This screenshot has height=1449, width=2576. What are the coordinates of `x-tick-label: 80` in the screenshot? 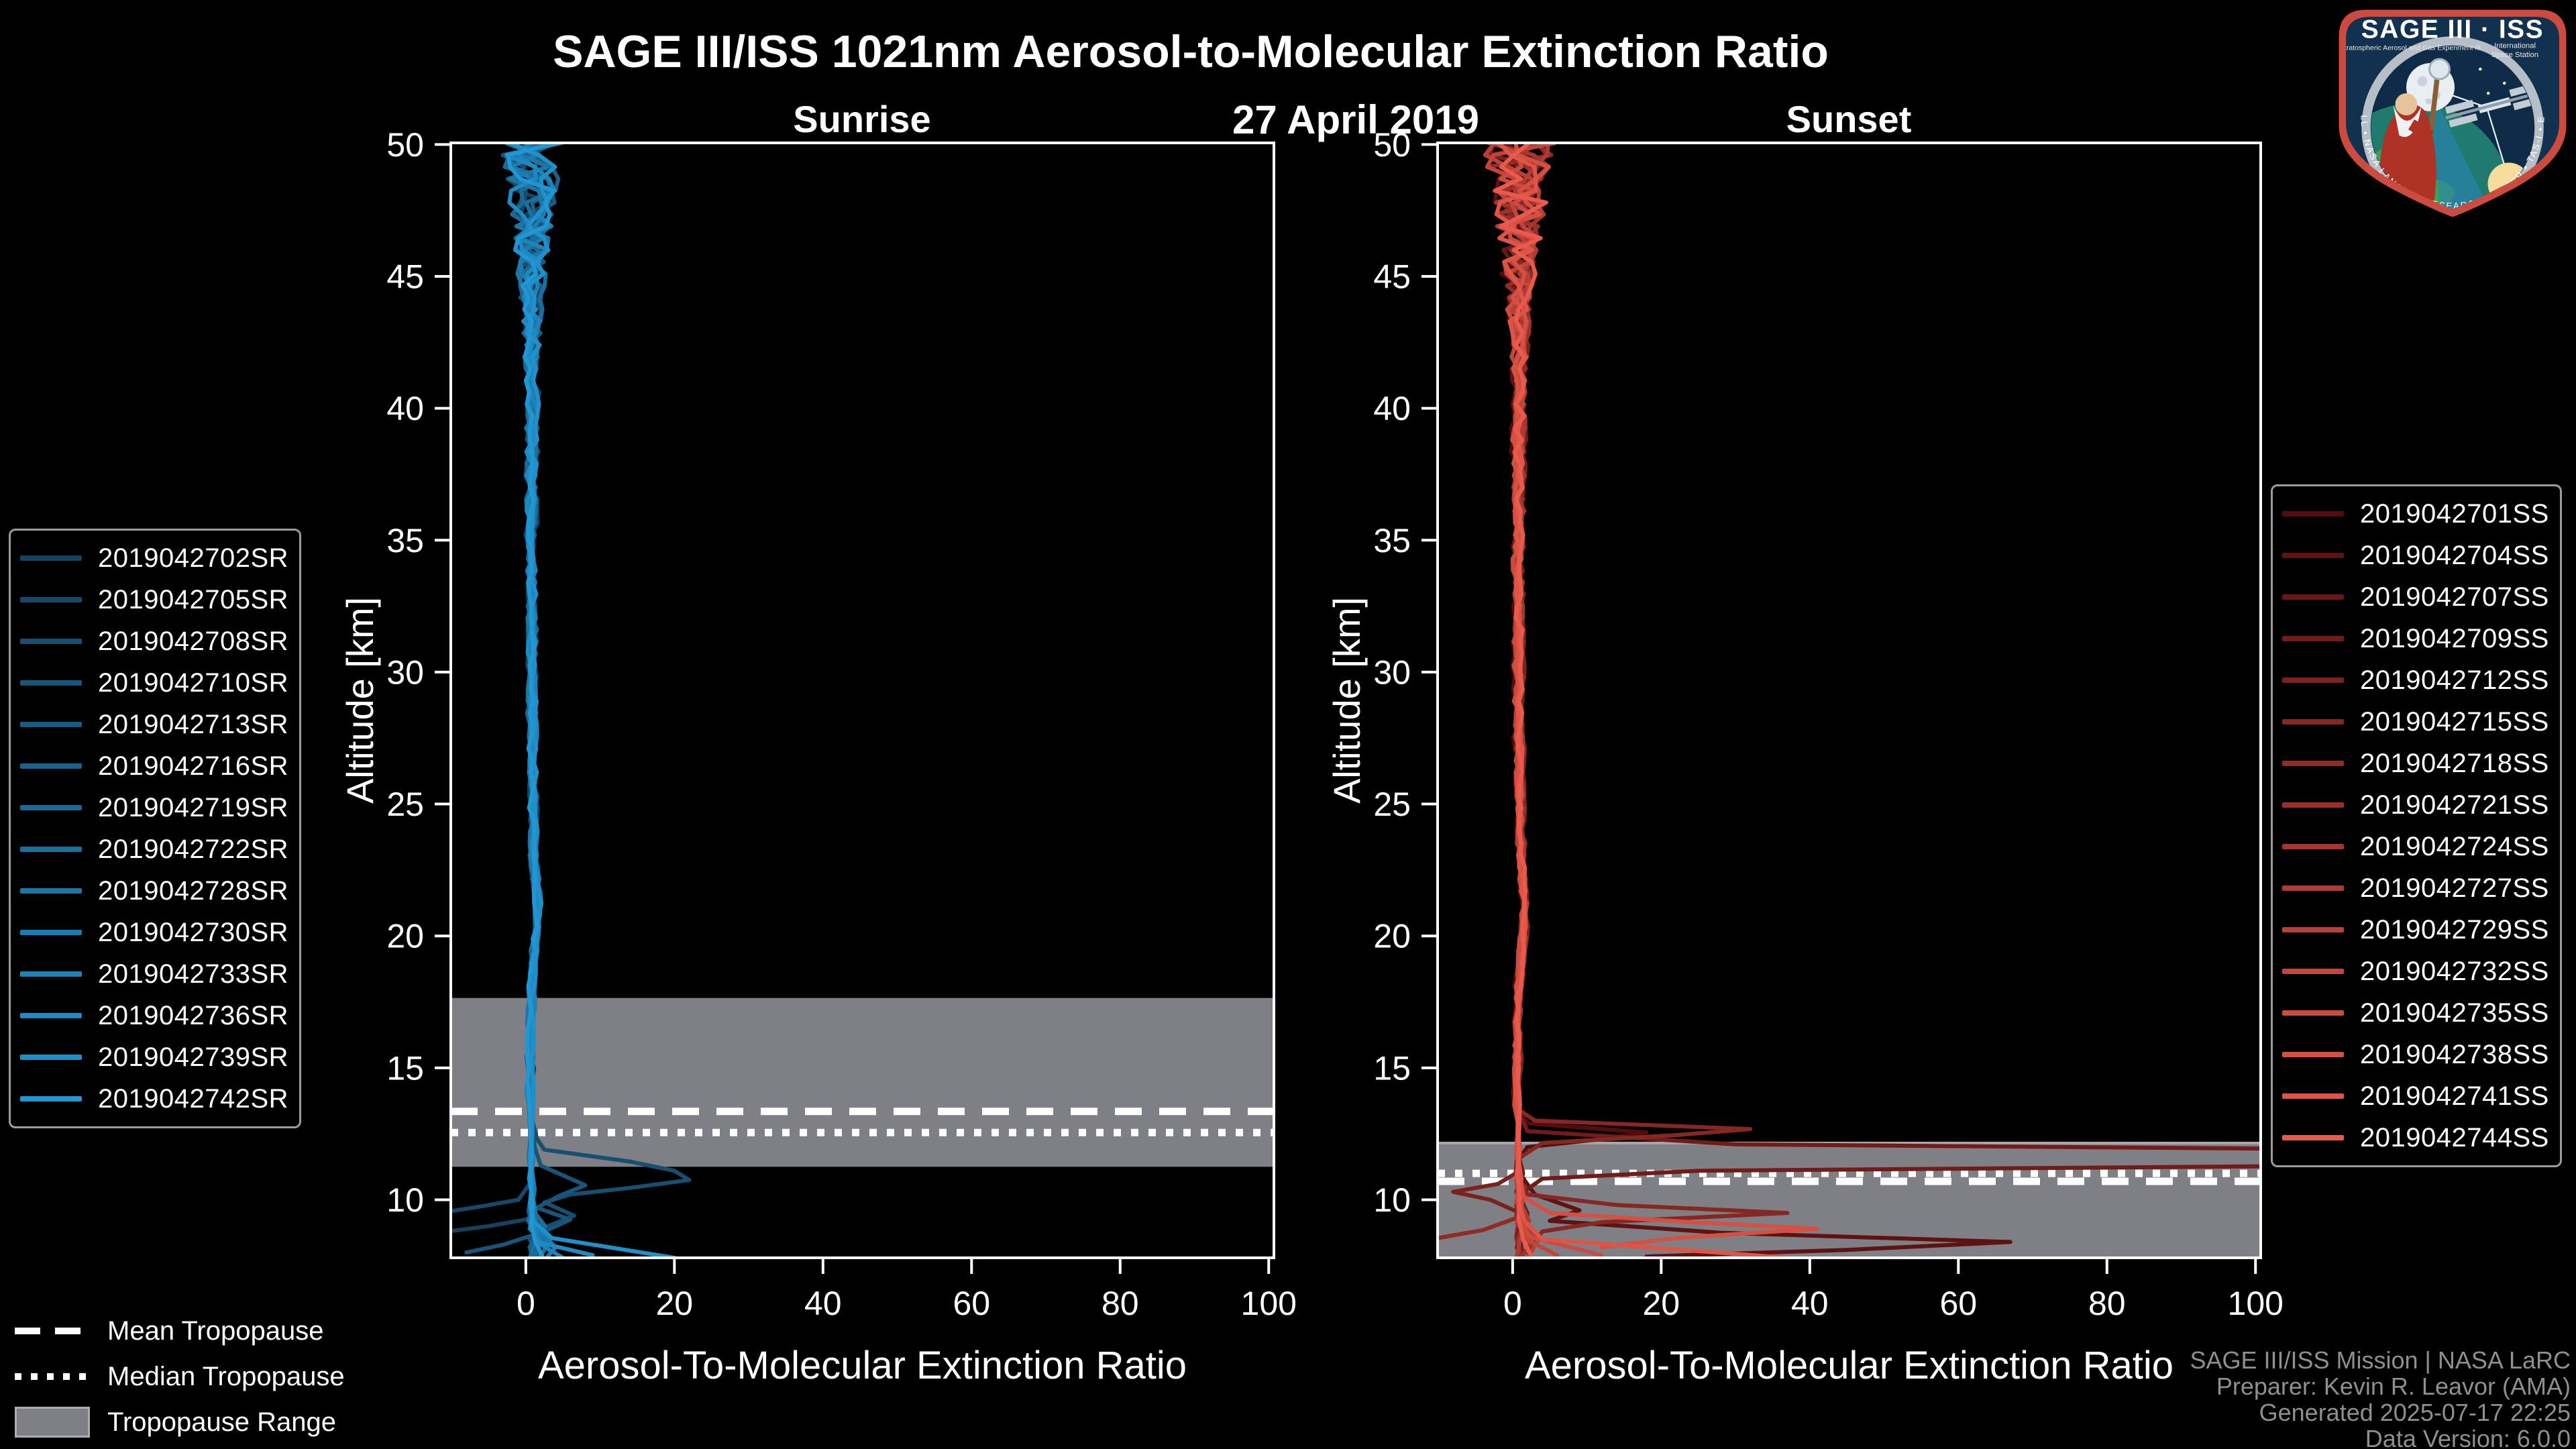 It's located at (1120, 1303).